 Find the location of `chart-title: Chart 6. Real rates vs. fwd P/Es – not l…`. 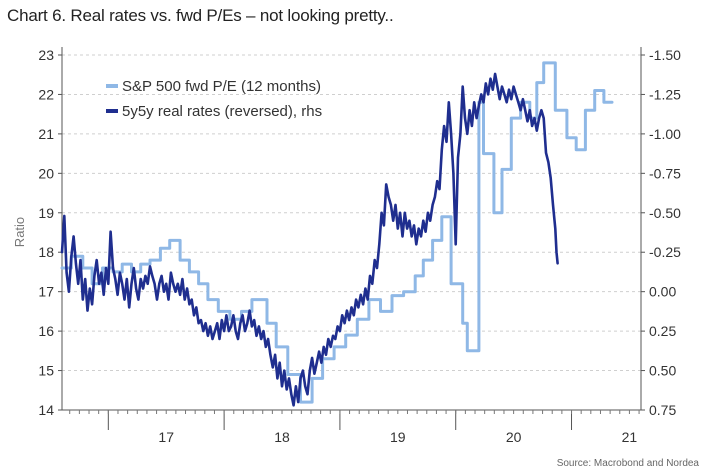

chart-title: Chart 6. Real rates vs. fwd P/Es – not l… is located at coordinates (200, 15).